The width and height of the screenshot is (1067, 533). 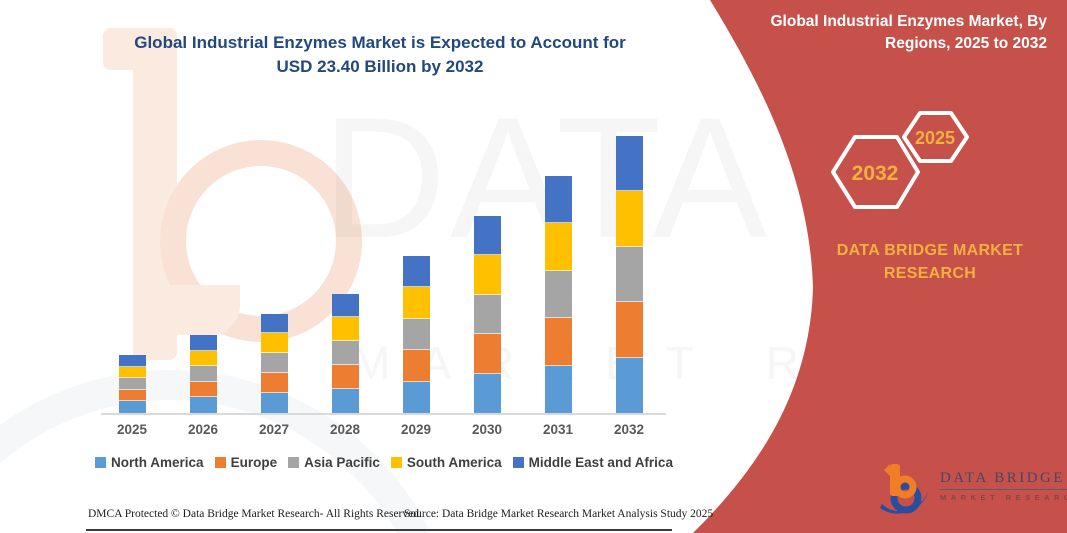 I want to click on x-axis-label-2027: 2027, so click(x=274, y=429).